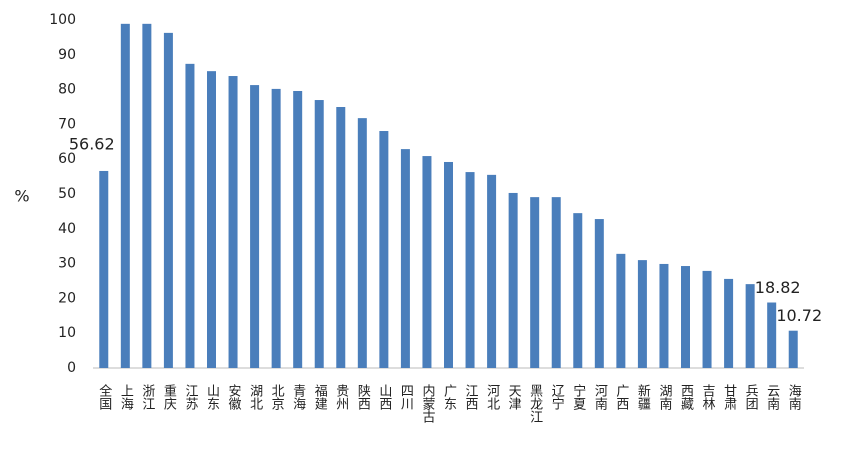 The width and height of the screenshot is (848, 476). What do you see at coordinates (298, 397) in the screenshot?
I see `x-tick-label: 青海` at bounding box center [298, 397].